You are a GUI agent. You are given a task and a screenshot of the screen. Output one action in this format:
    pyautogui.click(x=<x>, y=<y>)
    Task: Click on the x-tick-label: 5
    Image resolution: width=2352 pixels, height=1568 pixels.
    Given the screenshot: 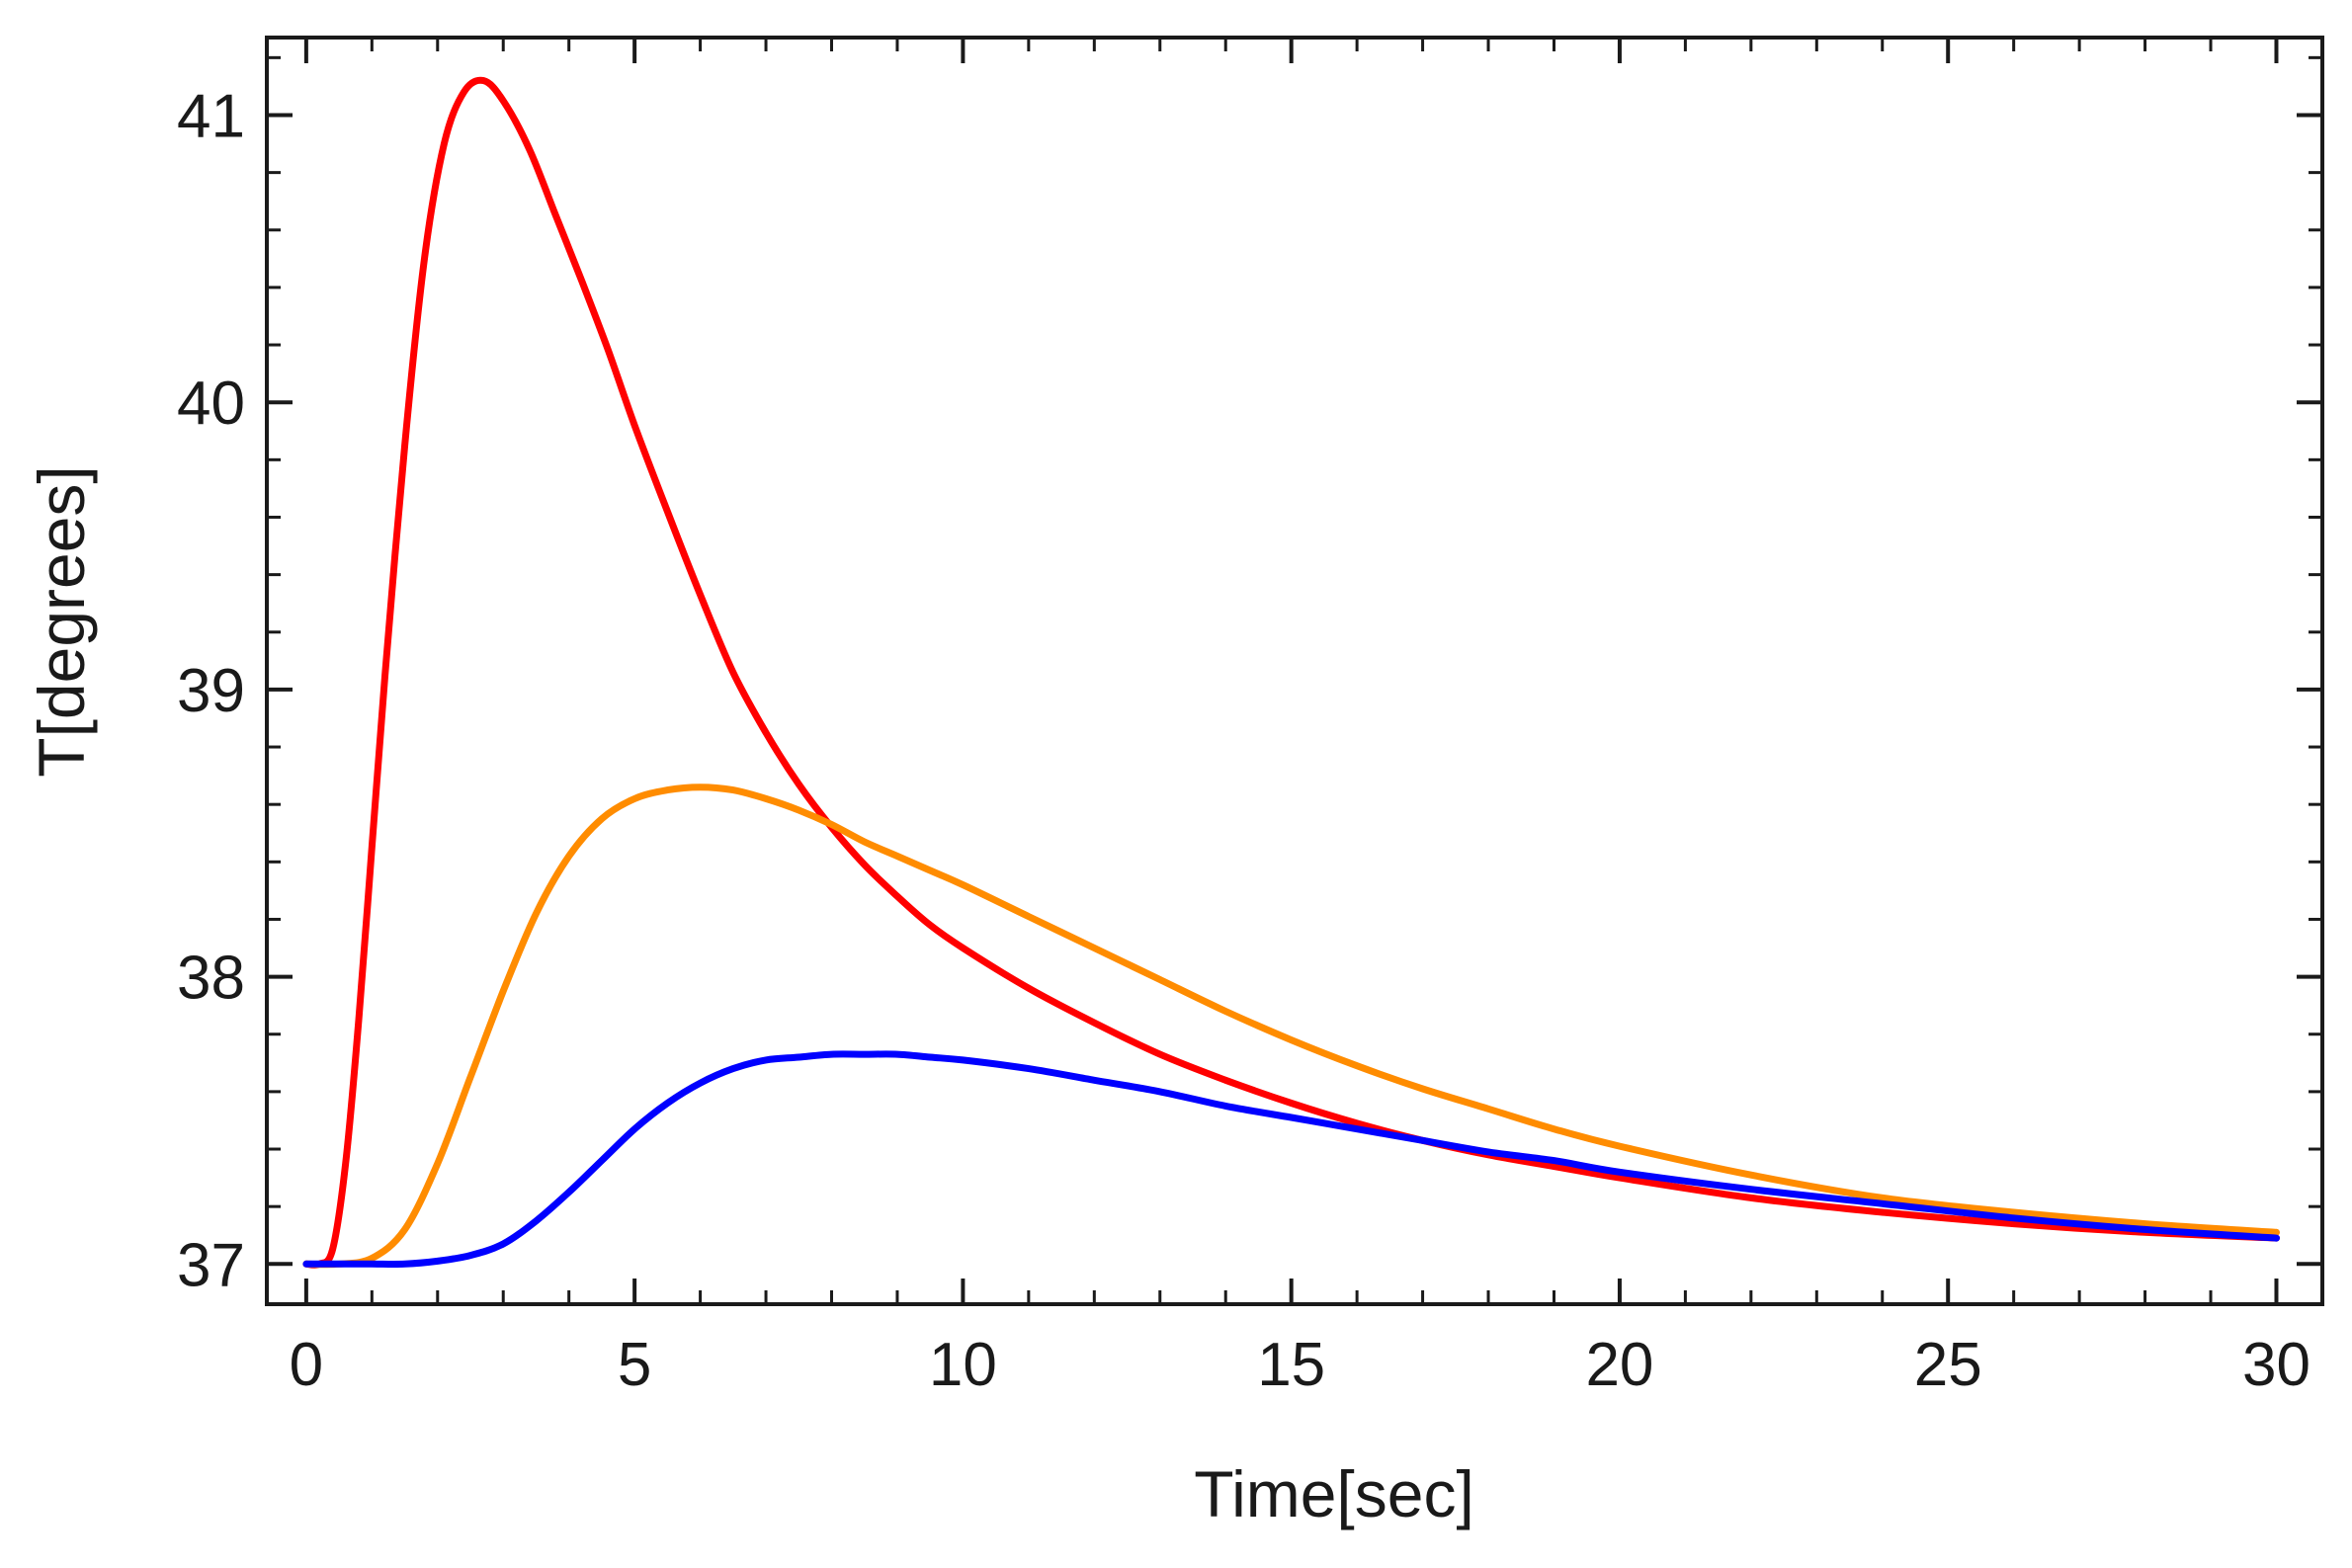 What is the action you would take?
    pyautogui.click(x=634, y=1365)
    